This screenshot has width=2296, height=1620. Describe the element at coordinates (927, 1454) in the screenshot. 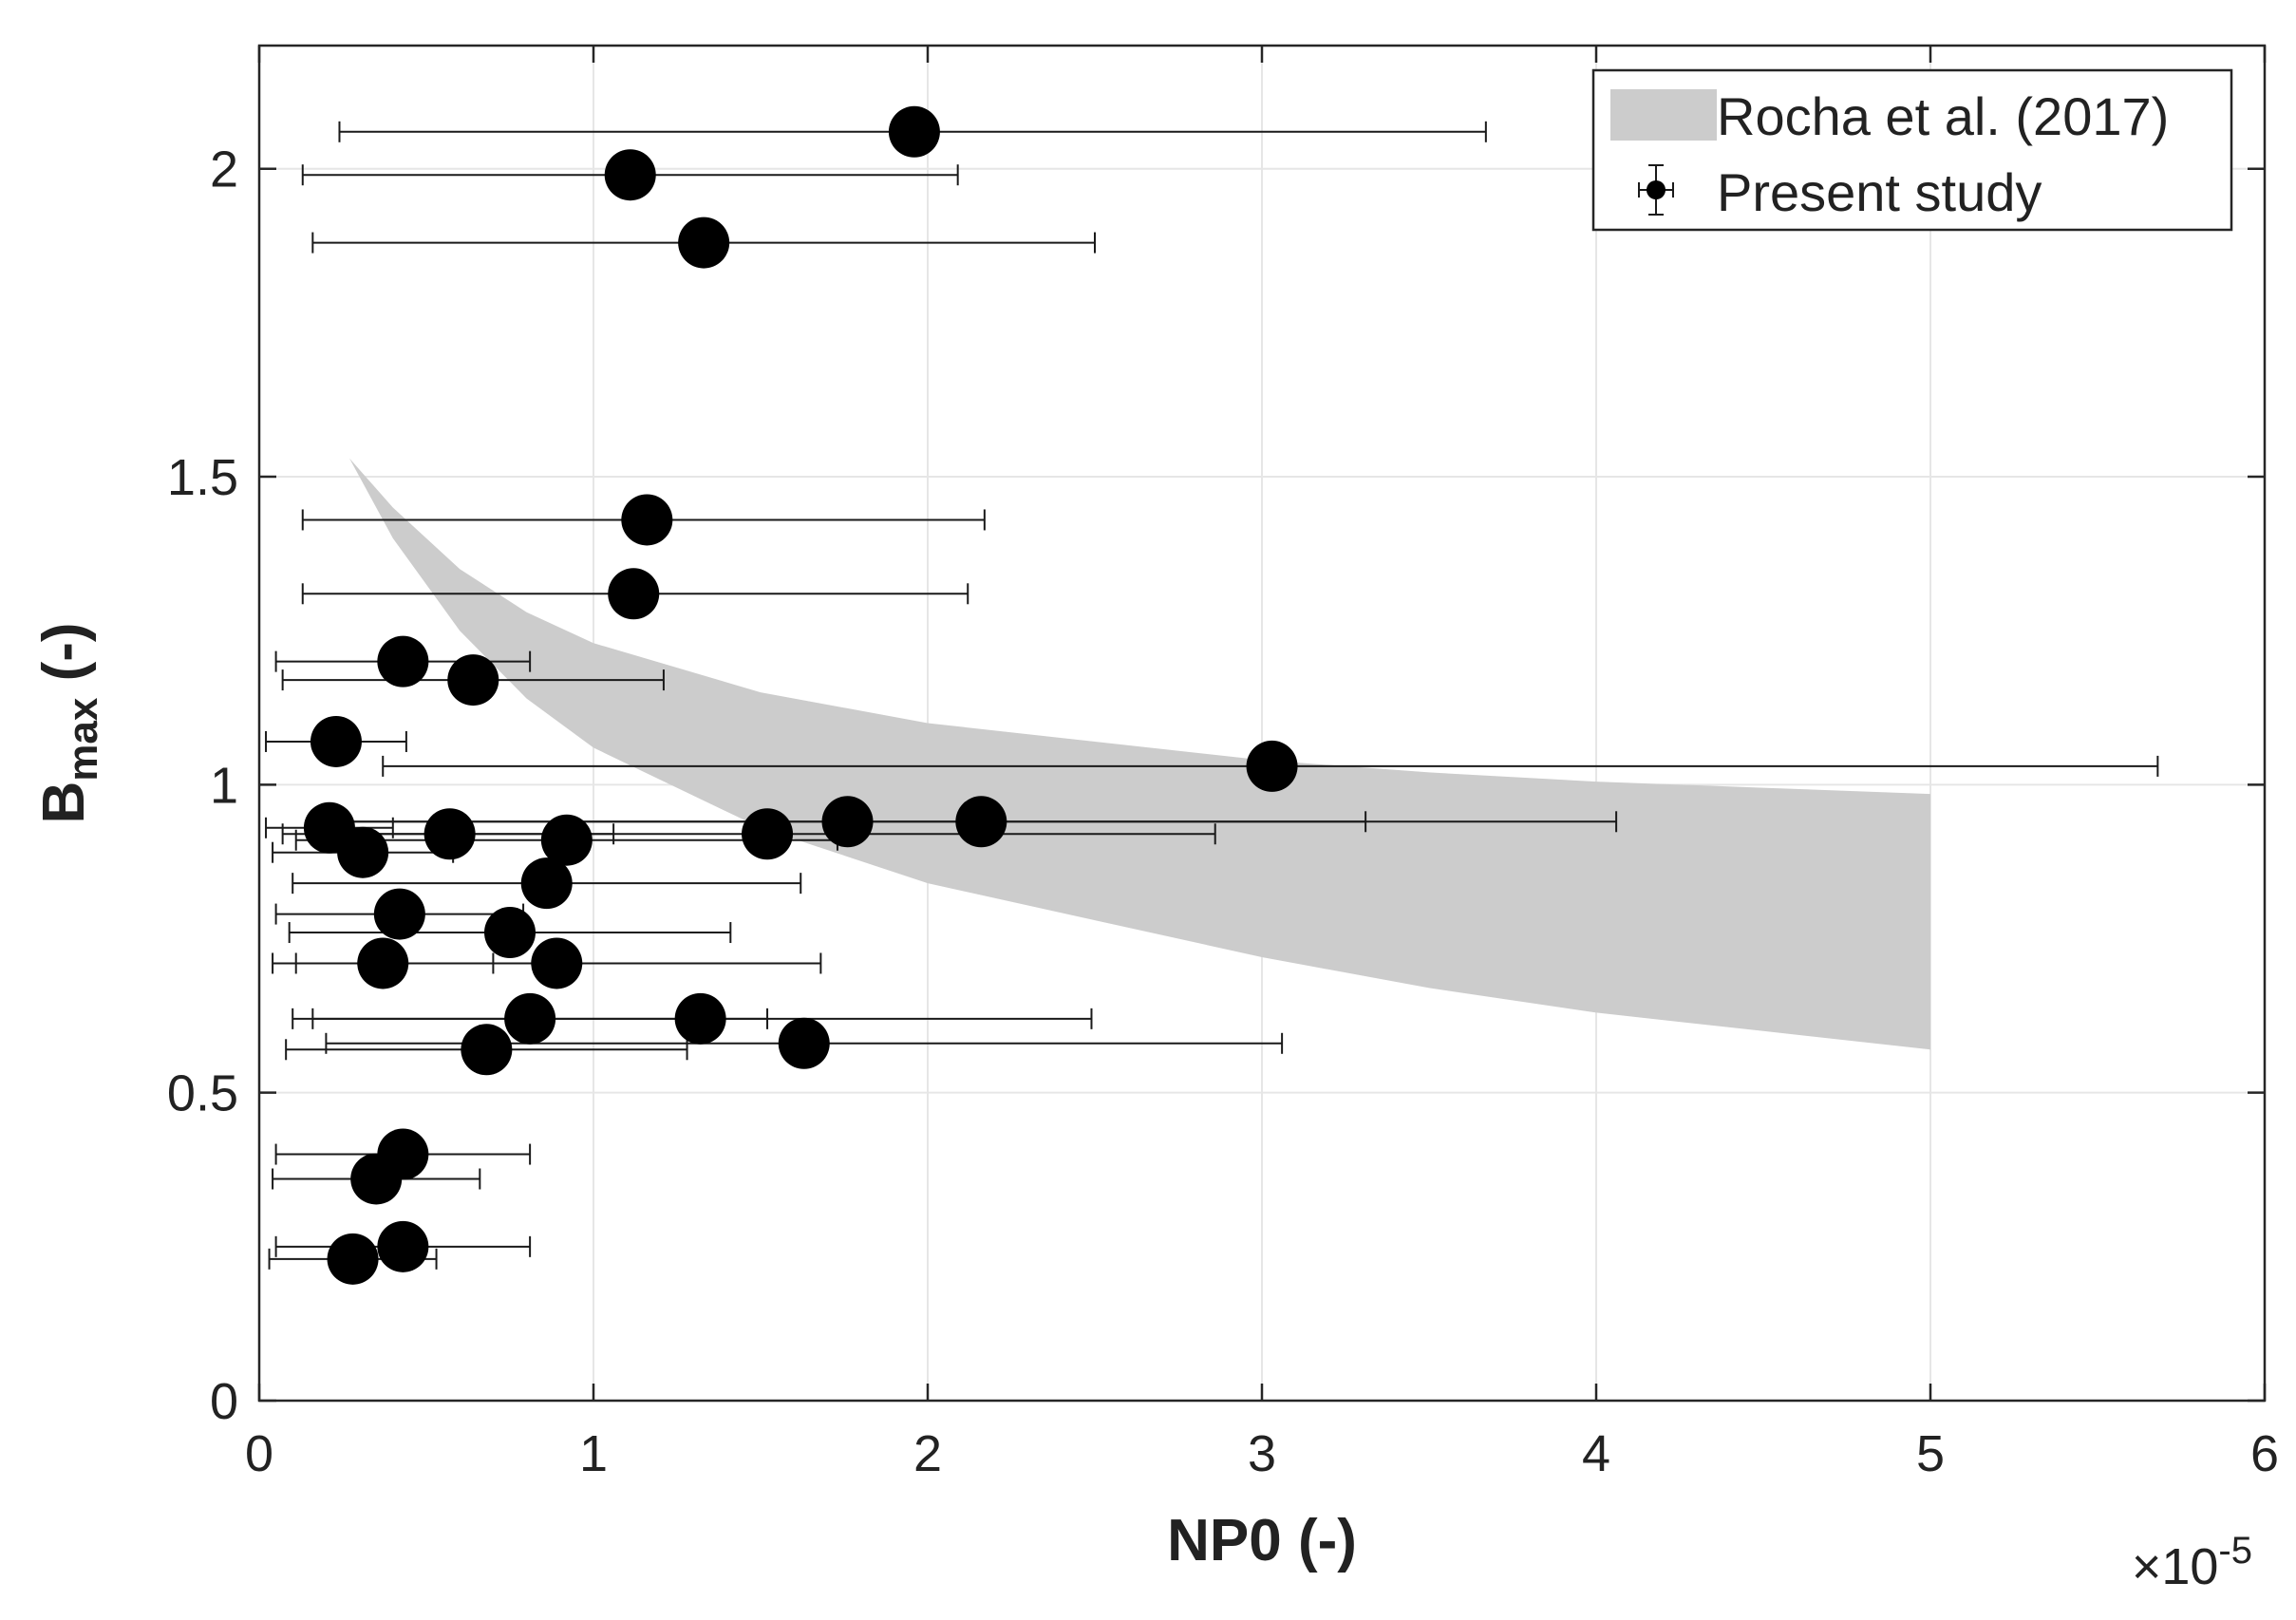

I see `x-tick-label-2: 2` at that location.